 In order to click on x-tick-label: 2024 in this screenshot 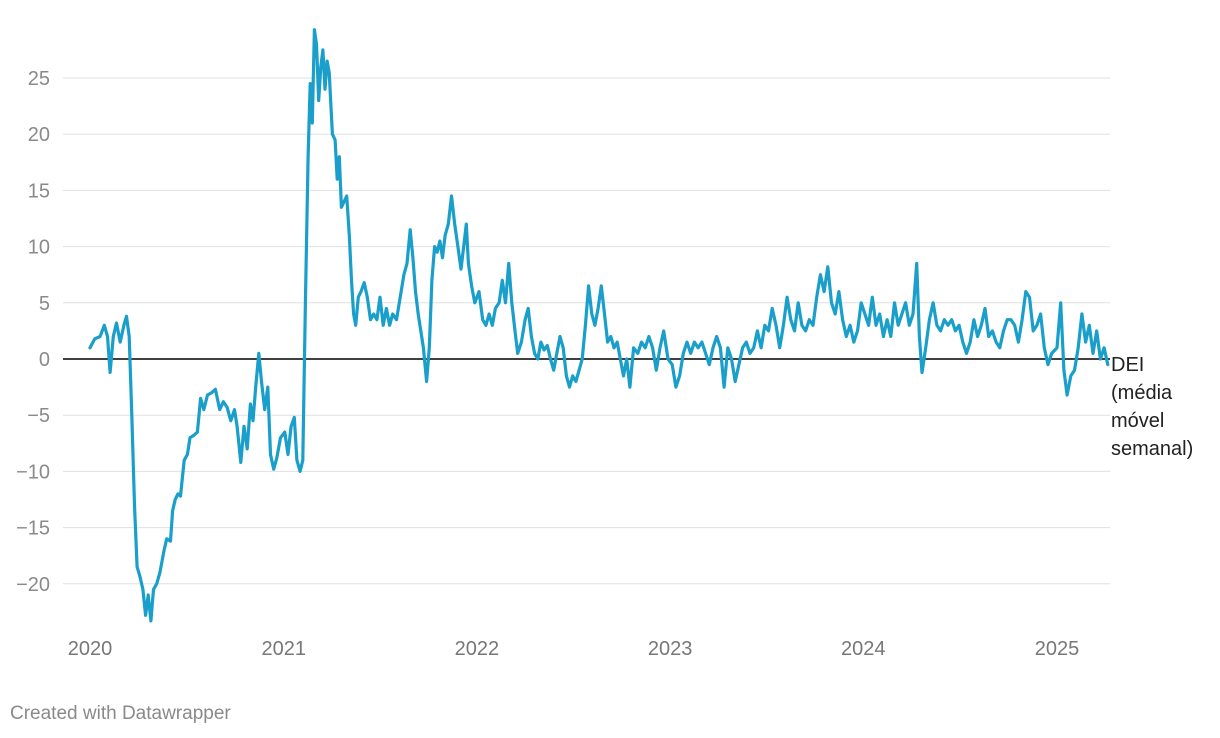, I will do `click(863, 649)`.